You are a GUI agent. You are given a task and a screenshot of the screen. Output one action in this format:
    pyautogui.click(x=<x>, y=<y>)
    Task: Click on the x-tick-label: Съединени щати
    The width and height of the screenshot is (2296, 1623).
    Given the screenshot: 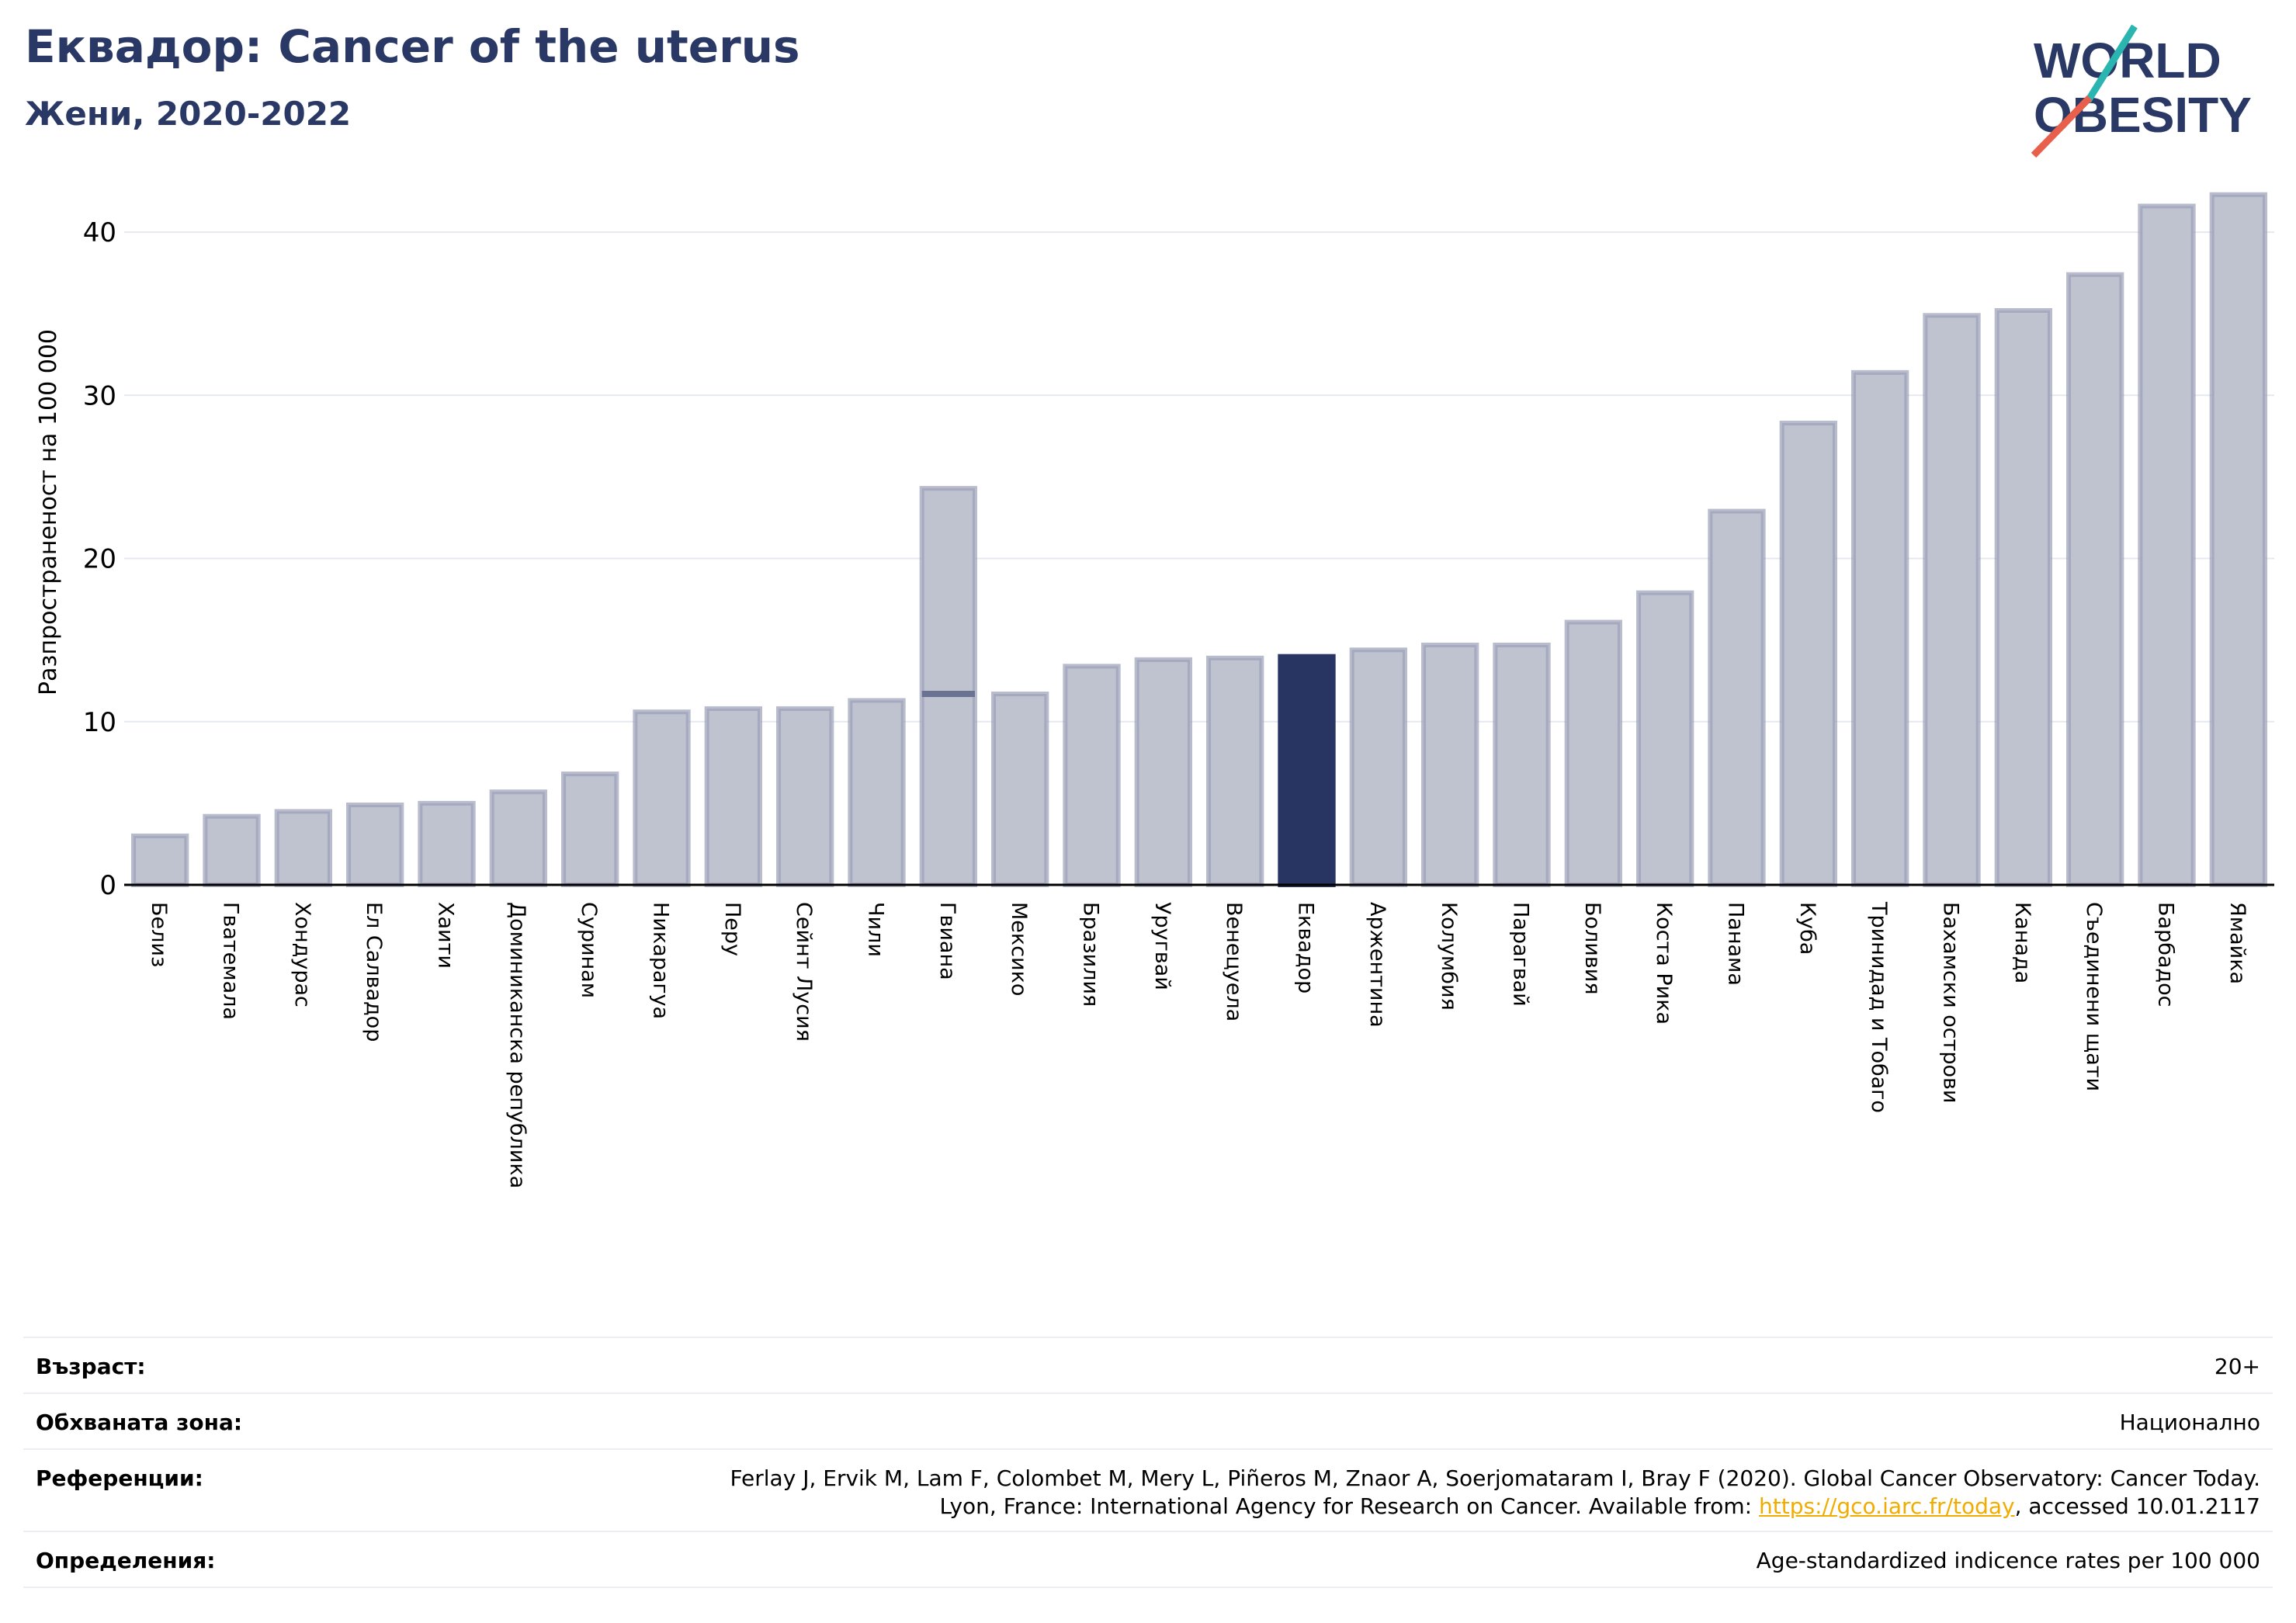 What is the action you would take?
    pyautogui.click(x=2094, y=996)
    